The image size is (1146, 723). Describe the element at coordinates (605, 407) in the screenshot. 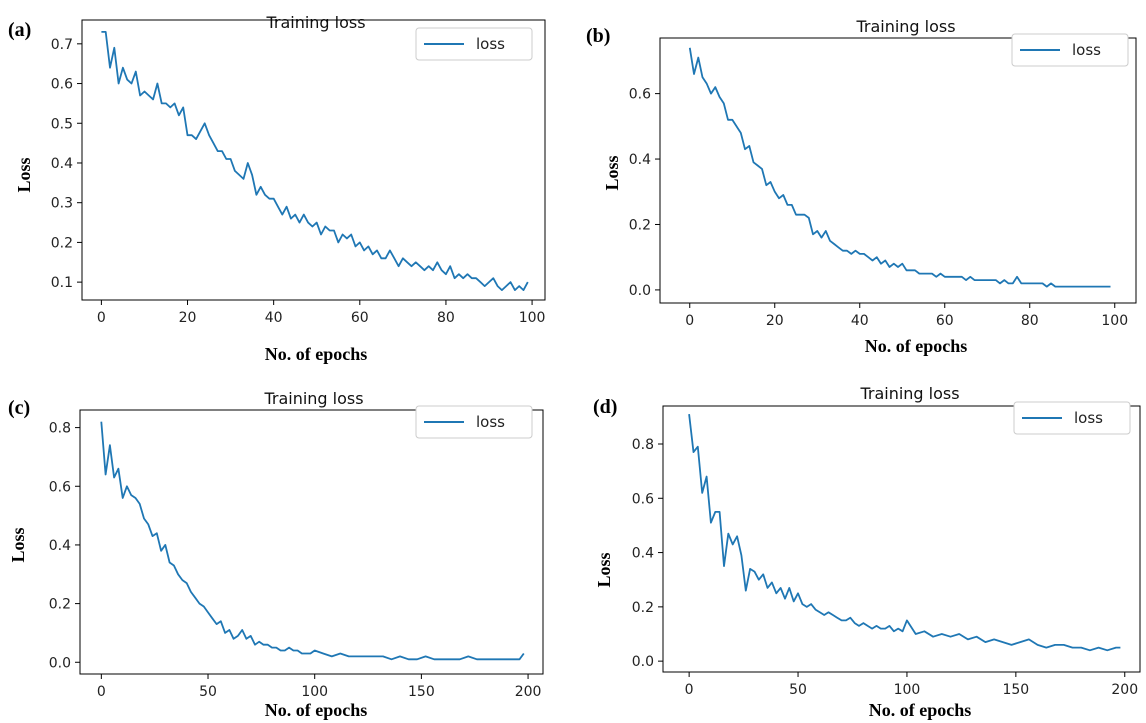

I see `panel-label: (d)` at that location.